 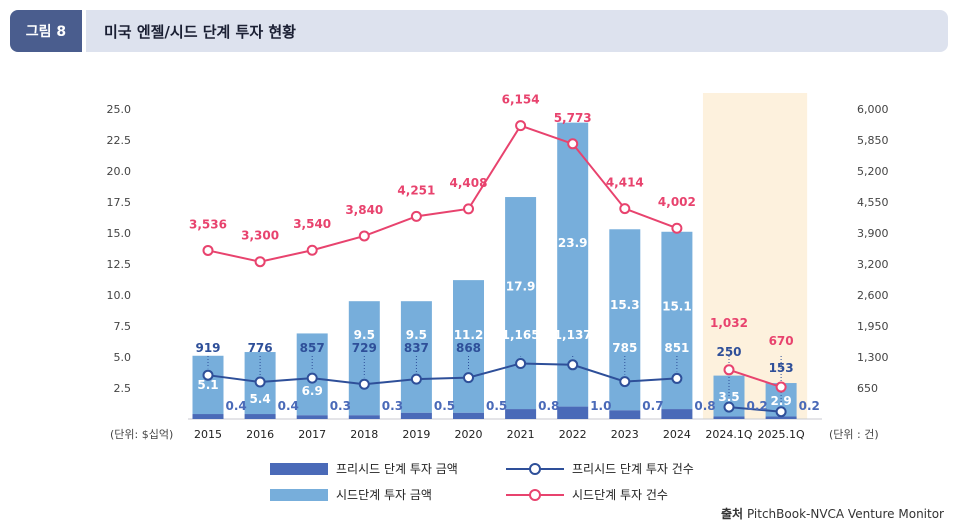 What do you see at coordinates (141, 434) in the screenshot?
I see `left-axis-unit-label: (단위: $십억)` at bounding box center [141, 434].